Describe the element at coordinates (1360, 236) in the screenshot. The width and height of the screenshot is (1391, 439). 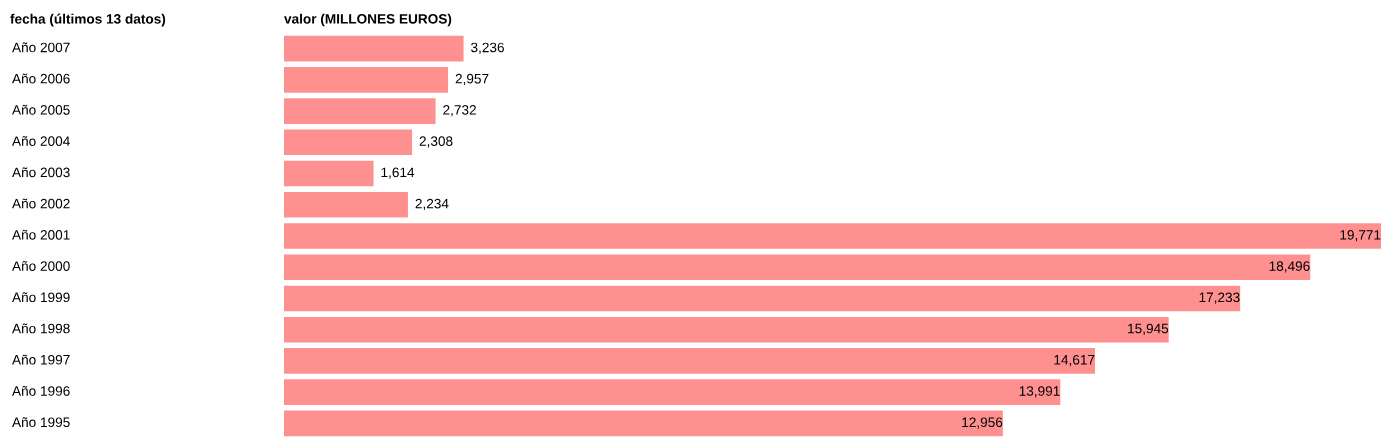
I see `data-label: 19,771` at that location.